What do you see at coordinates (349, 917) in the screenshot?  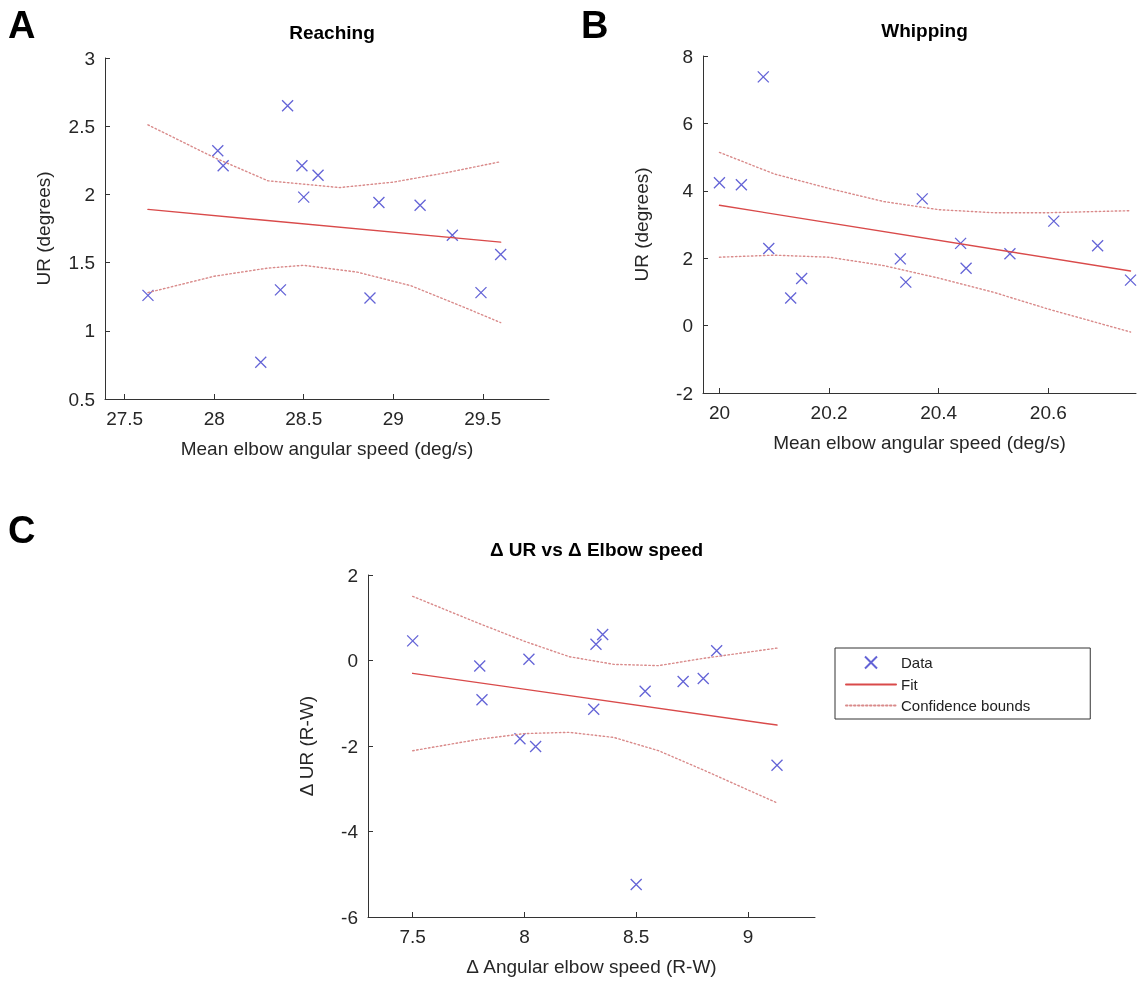 I see `y-tick-label: -6` at bounding box center [349, 917].